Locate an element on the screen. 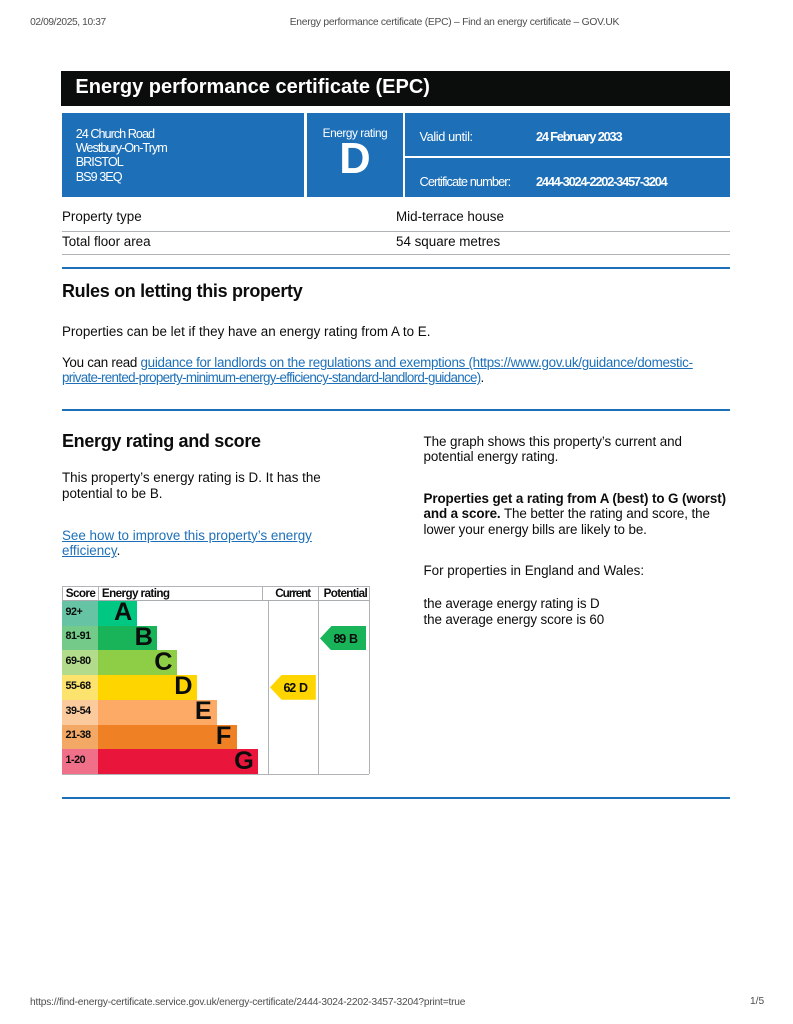 The image size is (793, 1024). svg-text: D is located at coordinates (303, 688).